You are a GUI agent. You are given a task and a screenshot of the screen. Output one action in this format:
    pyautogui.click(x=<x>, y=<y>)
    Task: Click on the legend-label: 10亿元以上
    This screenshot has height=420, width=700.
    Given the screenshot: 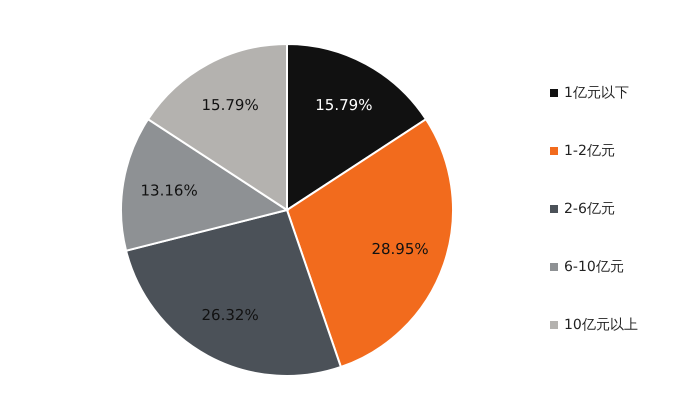 What is the action you would take?
    pyautogui.click(x=601, y=325)
    